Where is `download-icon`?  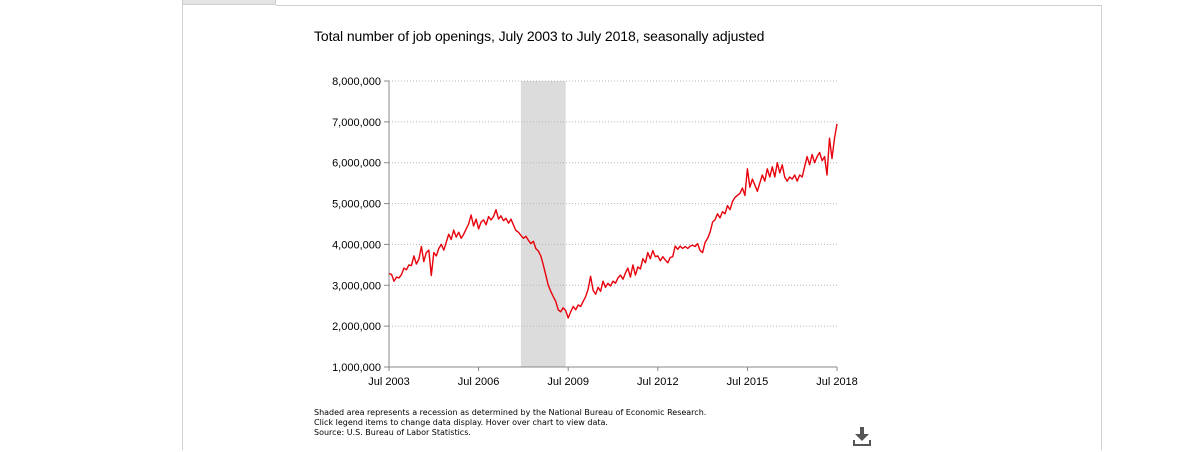 download-icon is located at coordinates (862, 436).